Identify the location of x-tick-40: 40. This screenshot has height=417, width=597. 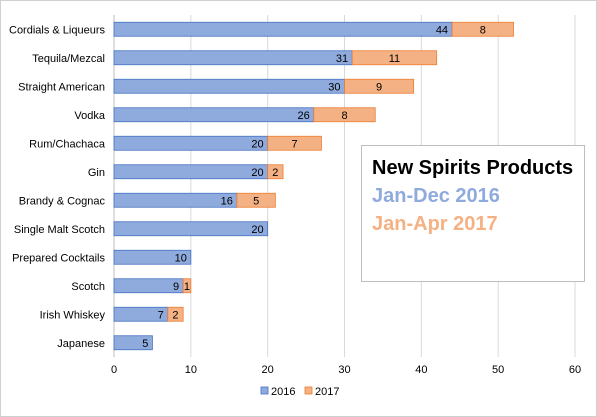
(421, 370).